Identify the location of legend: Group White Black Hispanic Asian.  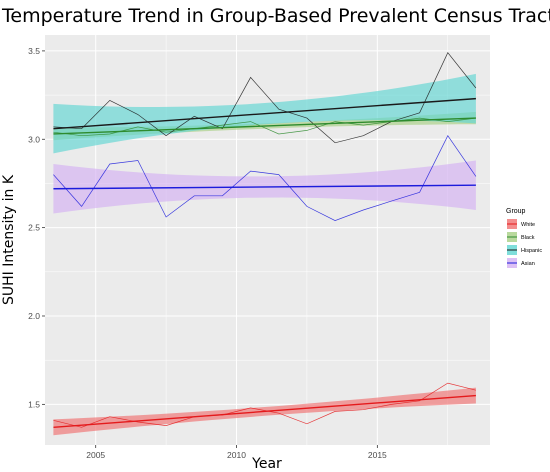
(524, 238).